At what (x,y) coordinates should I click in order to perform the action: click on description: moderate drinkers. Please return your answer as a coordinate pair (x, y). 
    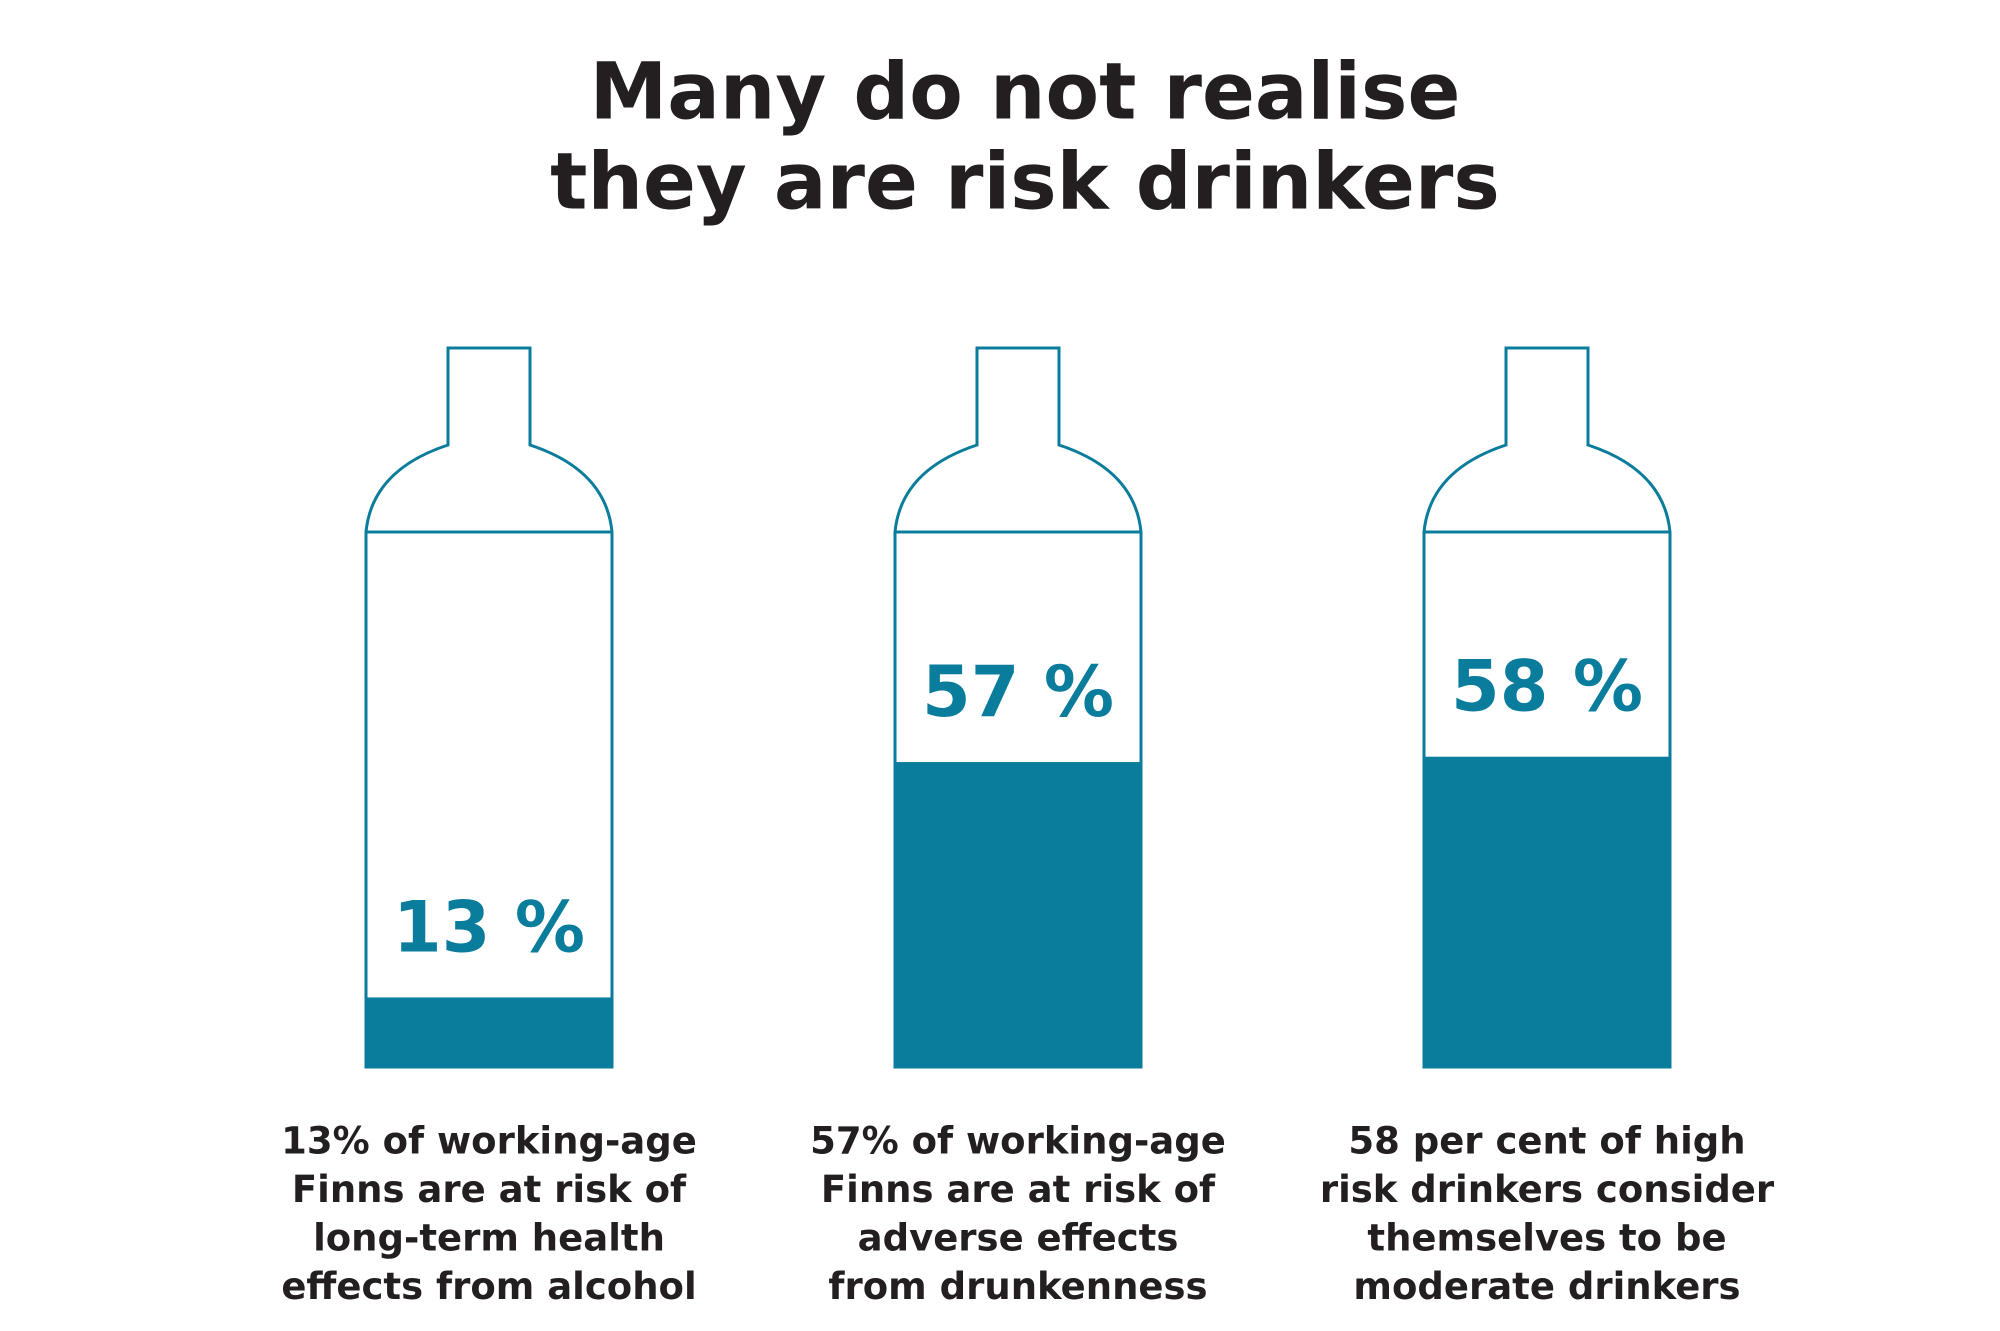
    Looking at the image, I should click on (1546, 1286).